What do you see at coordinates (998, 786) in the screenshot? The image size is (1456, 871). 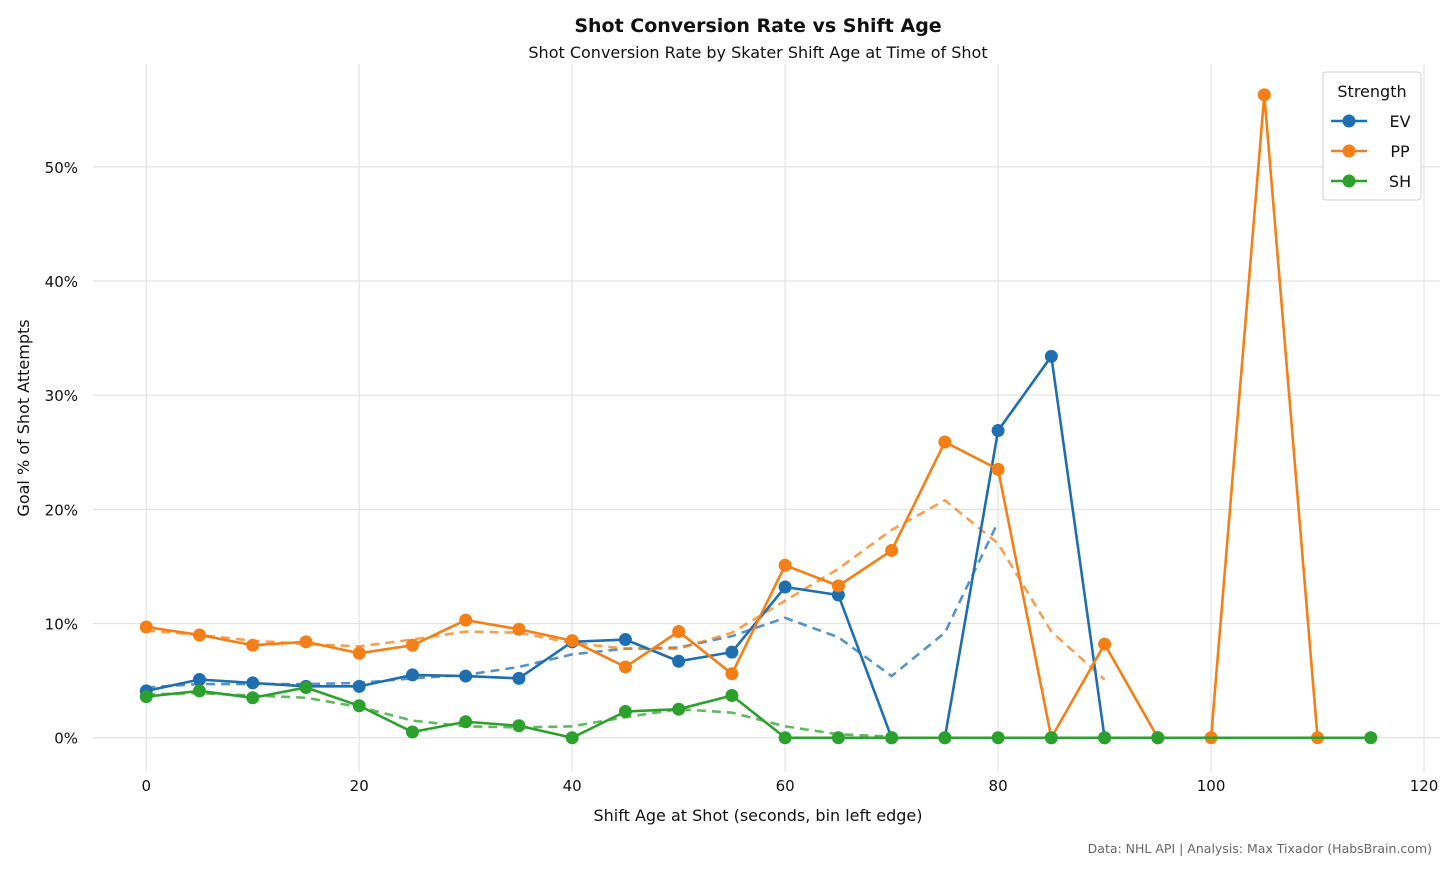 I see `x-tick-label: 80` at bounding box center [998, 786].